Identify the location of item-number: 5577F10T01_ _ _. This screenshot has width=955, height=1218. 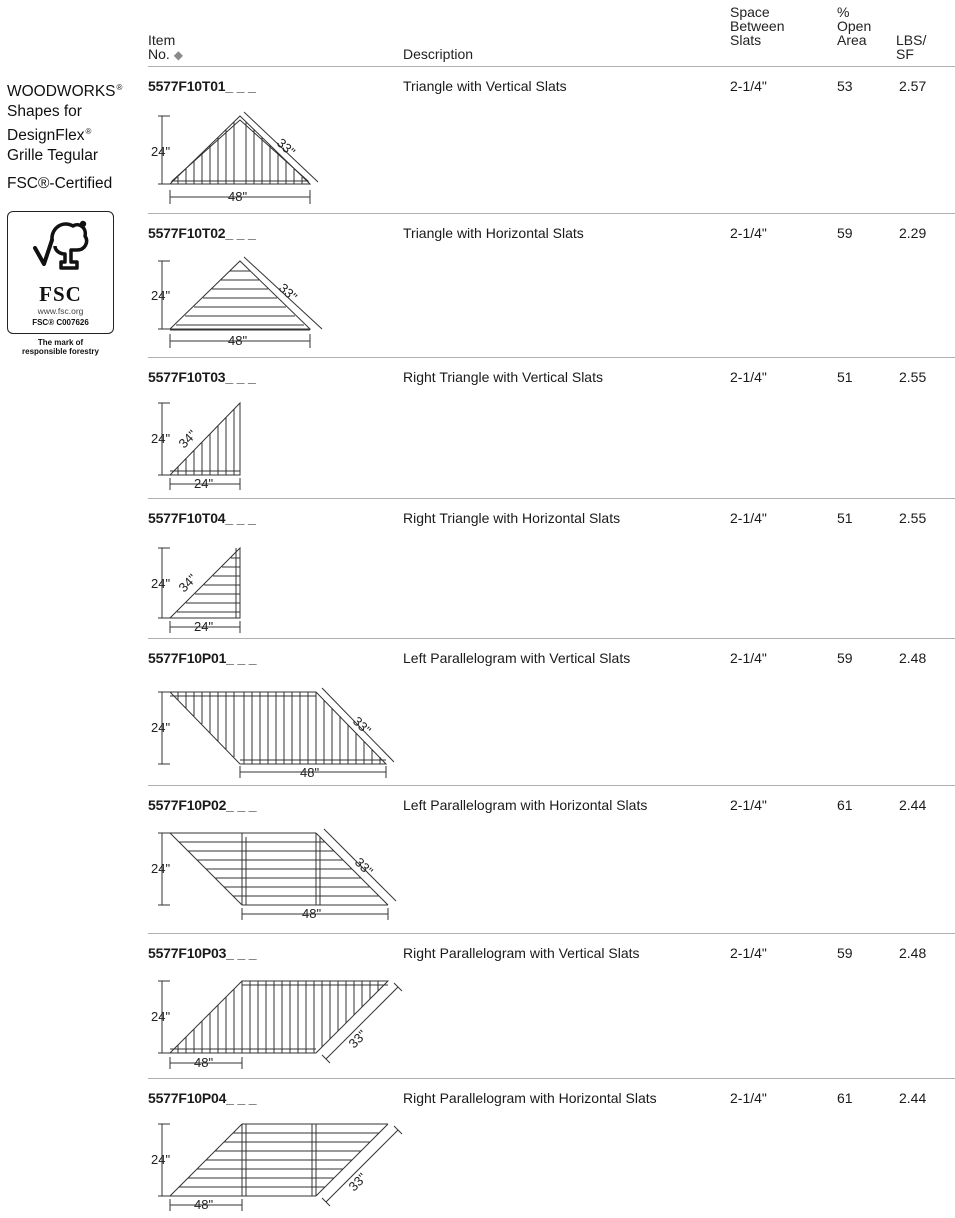
(202, 86).